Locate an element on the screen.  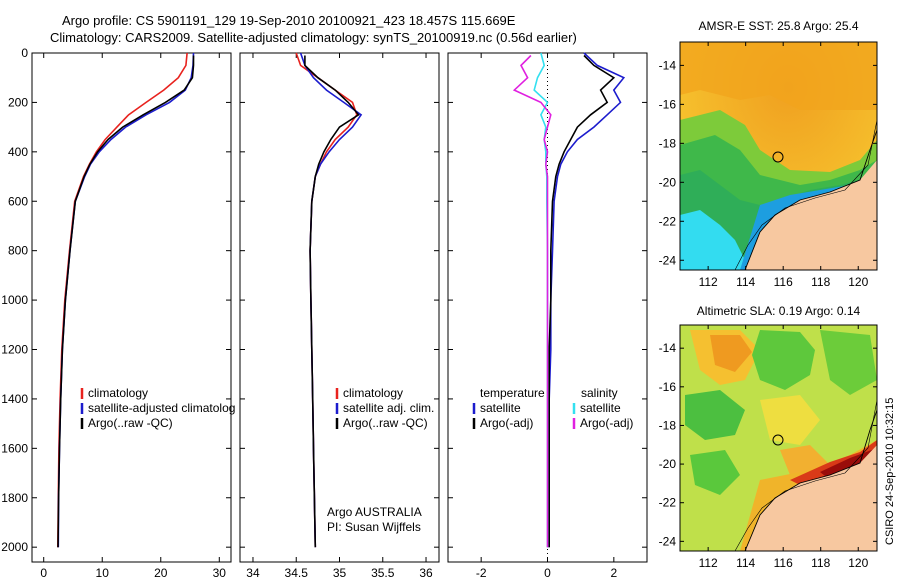
y-tick-label: 600 is located at coordinates (18, 201).